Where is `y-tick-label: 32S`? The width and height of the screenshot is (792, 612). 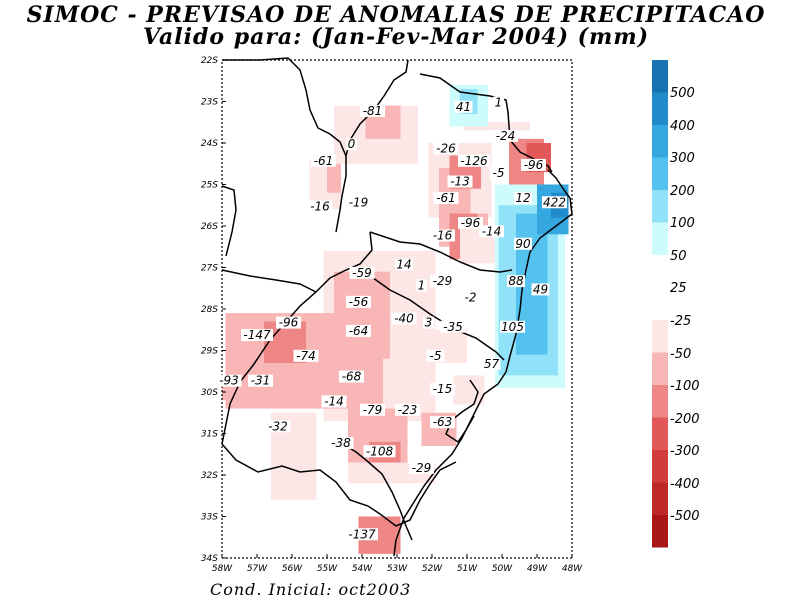 y-tick-label: 32S is located at coordinates (209, 476).